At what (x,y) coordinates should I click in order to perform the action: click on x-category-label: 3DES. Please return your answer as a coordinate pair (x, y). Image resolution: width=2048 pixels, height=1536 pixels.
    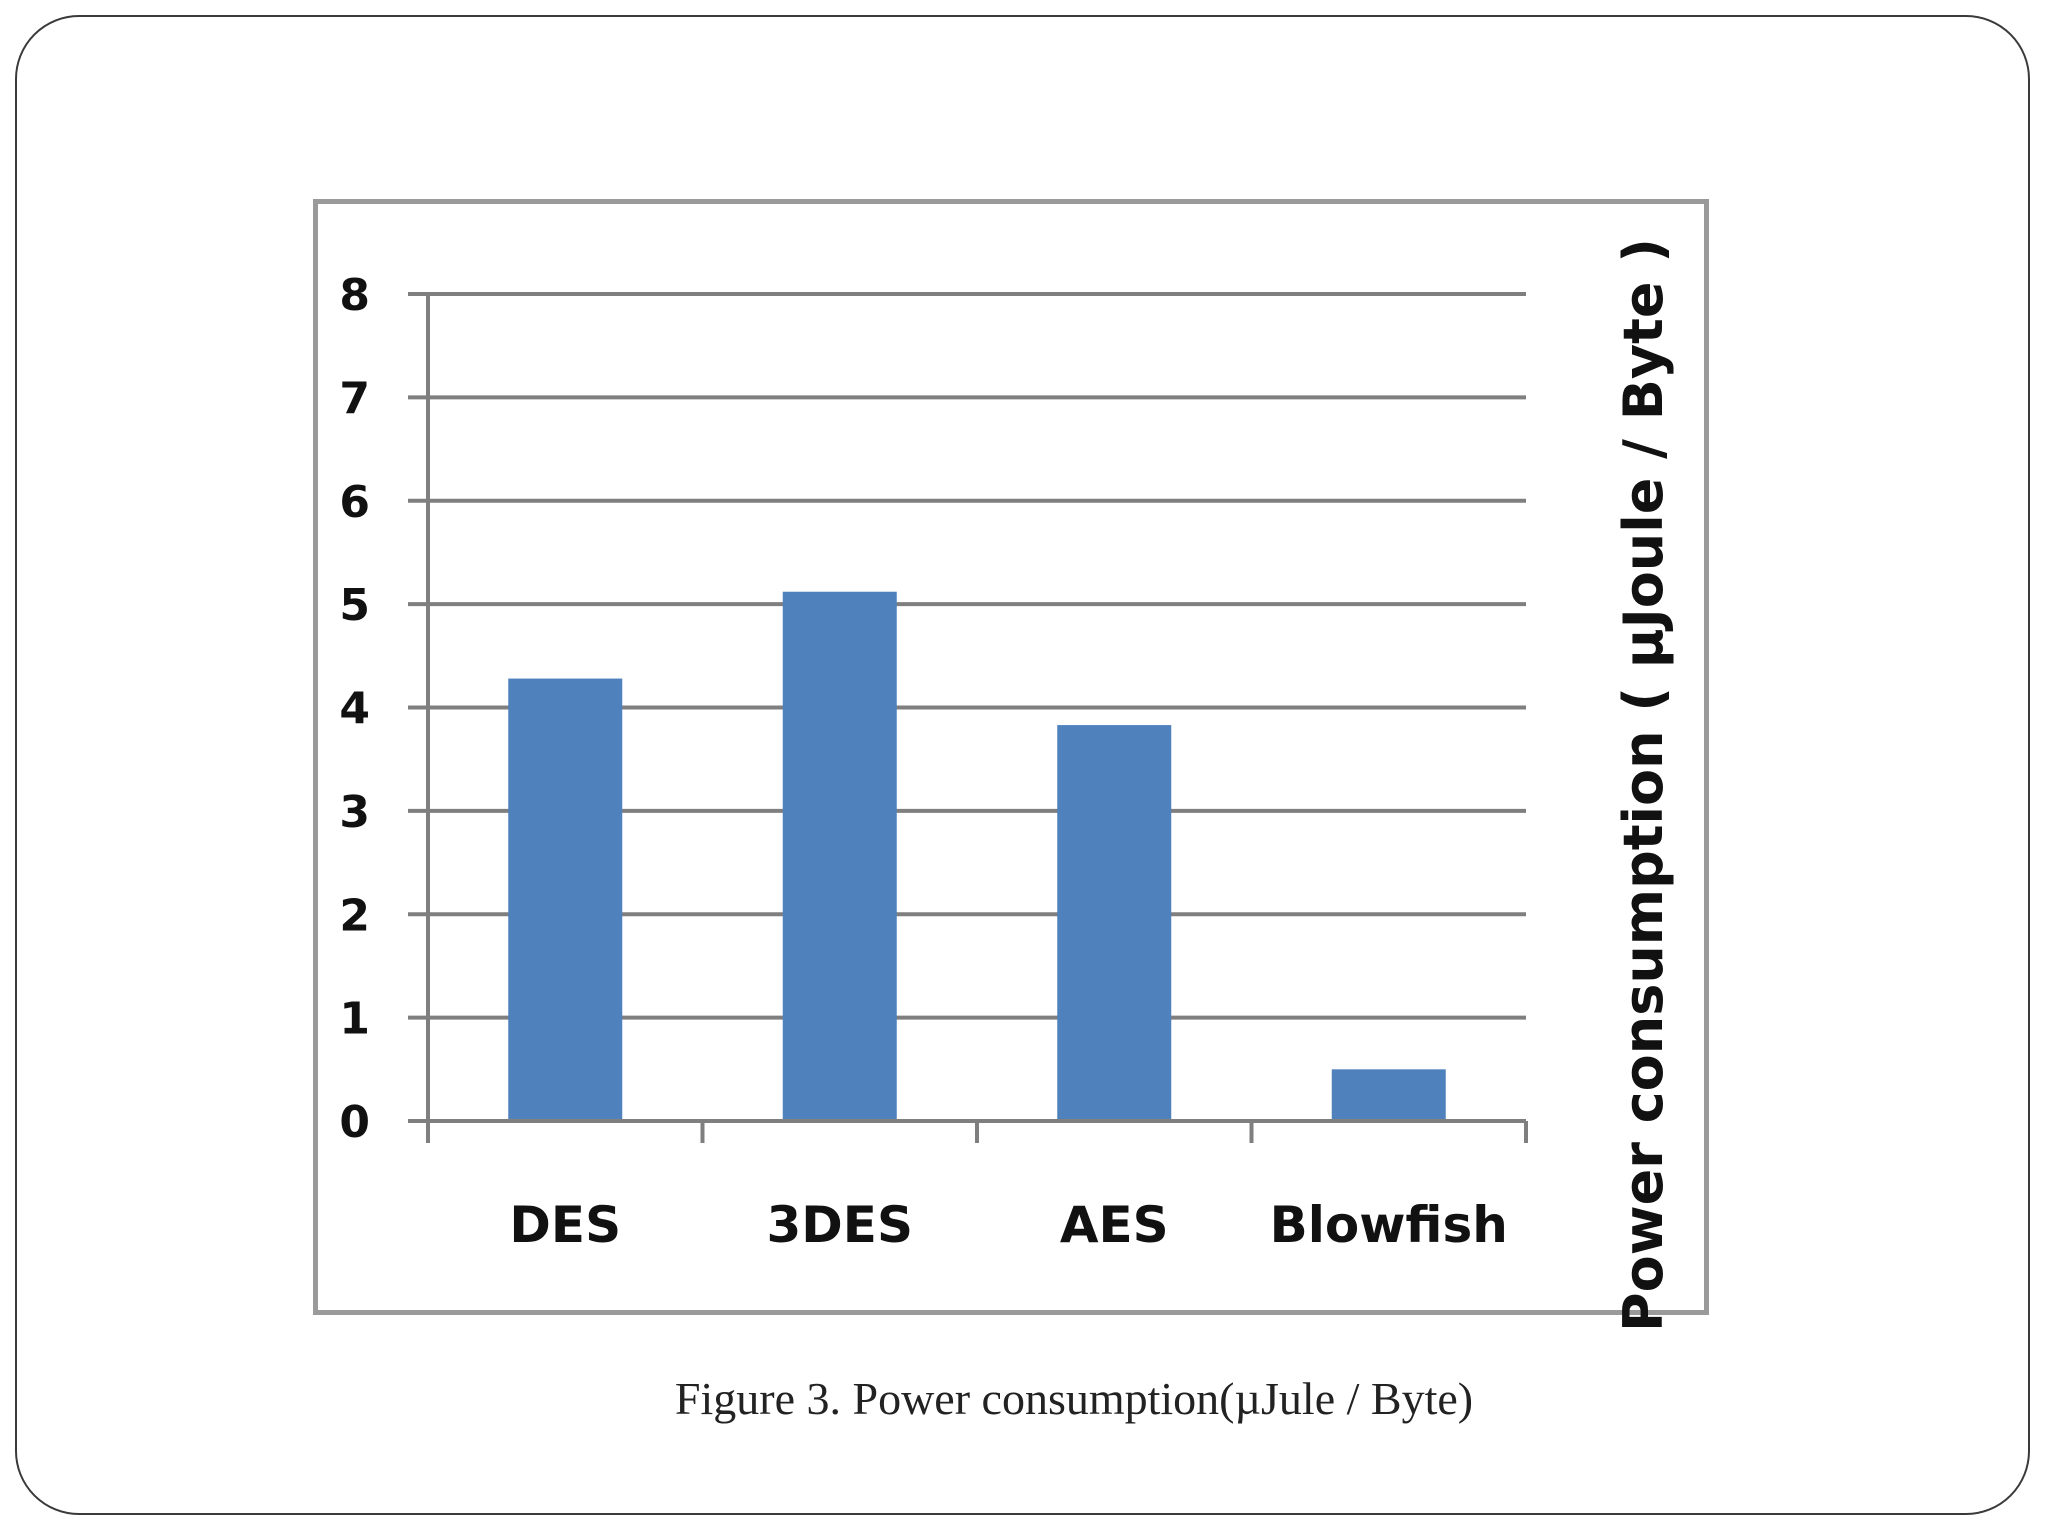
    Looking at the image, I should click on (840, 1225).